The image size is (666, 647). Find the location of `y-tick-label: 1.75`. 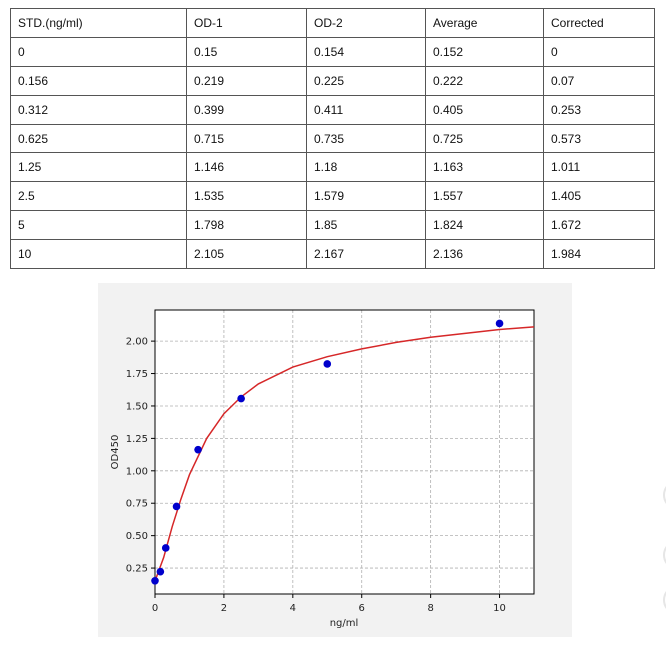

y-tick-label: 1.75 is located at coordinates (137, 374).